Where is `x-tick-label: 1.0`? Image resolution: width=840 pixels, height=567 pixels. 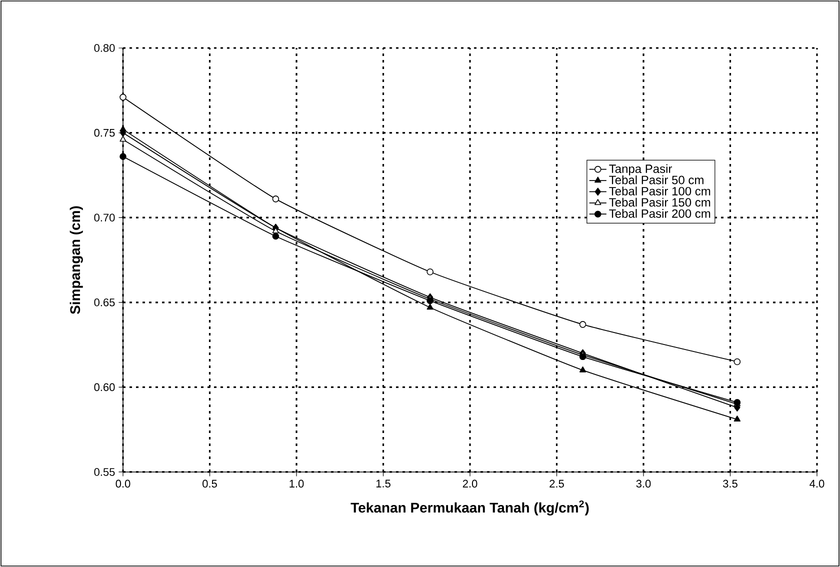 x-tick-label: 1.0 is located at coordinates (297, 484).